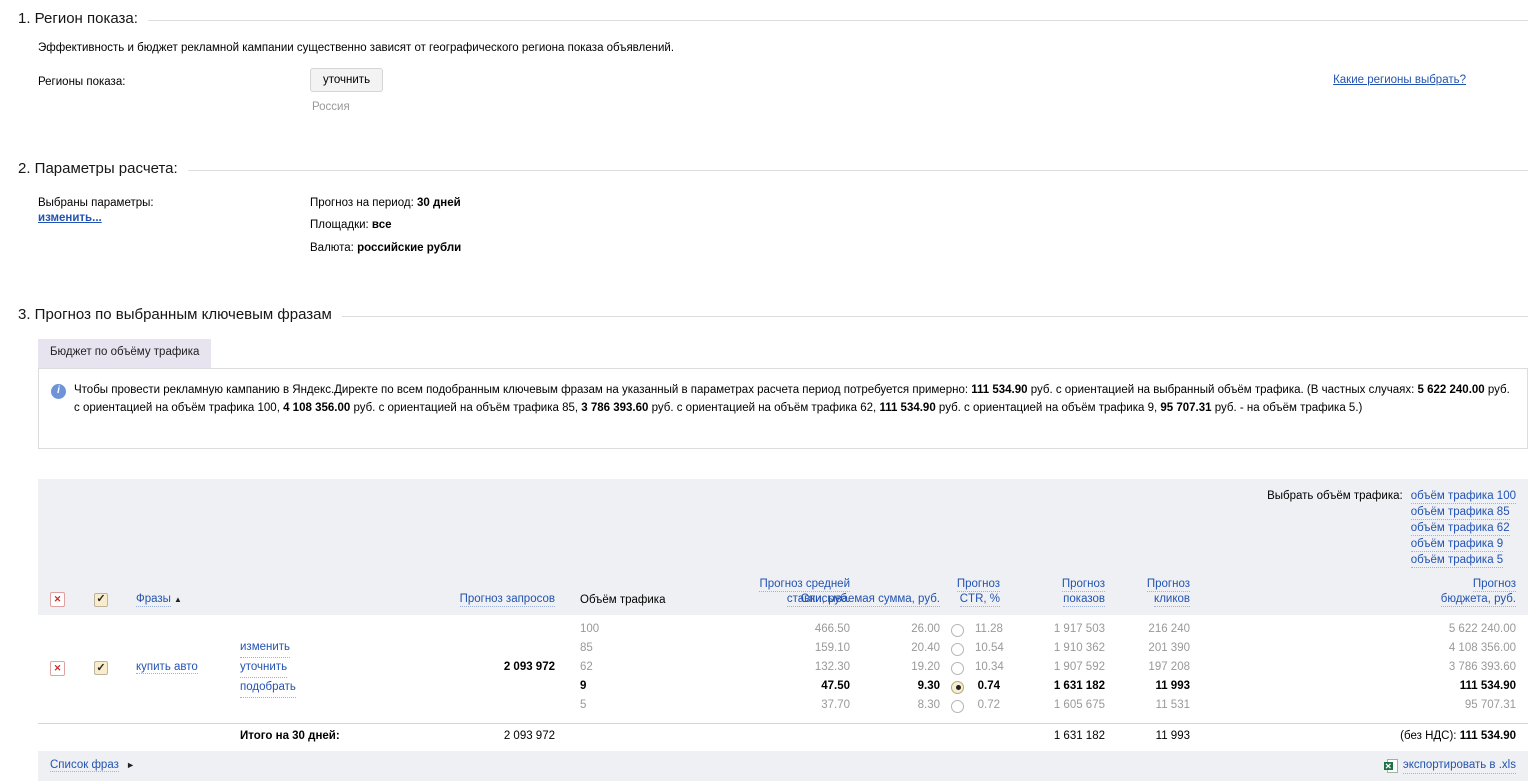 This screenshot has width=1536, height=781. I want to click on column-header-impressions: Прогноз показов, so click(1083, 592).